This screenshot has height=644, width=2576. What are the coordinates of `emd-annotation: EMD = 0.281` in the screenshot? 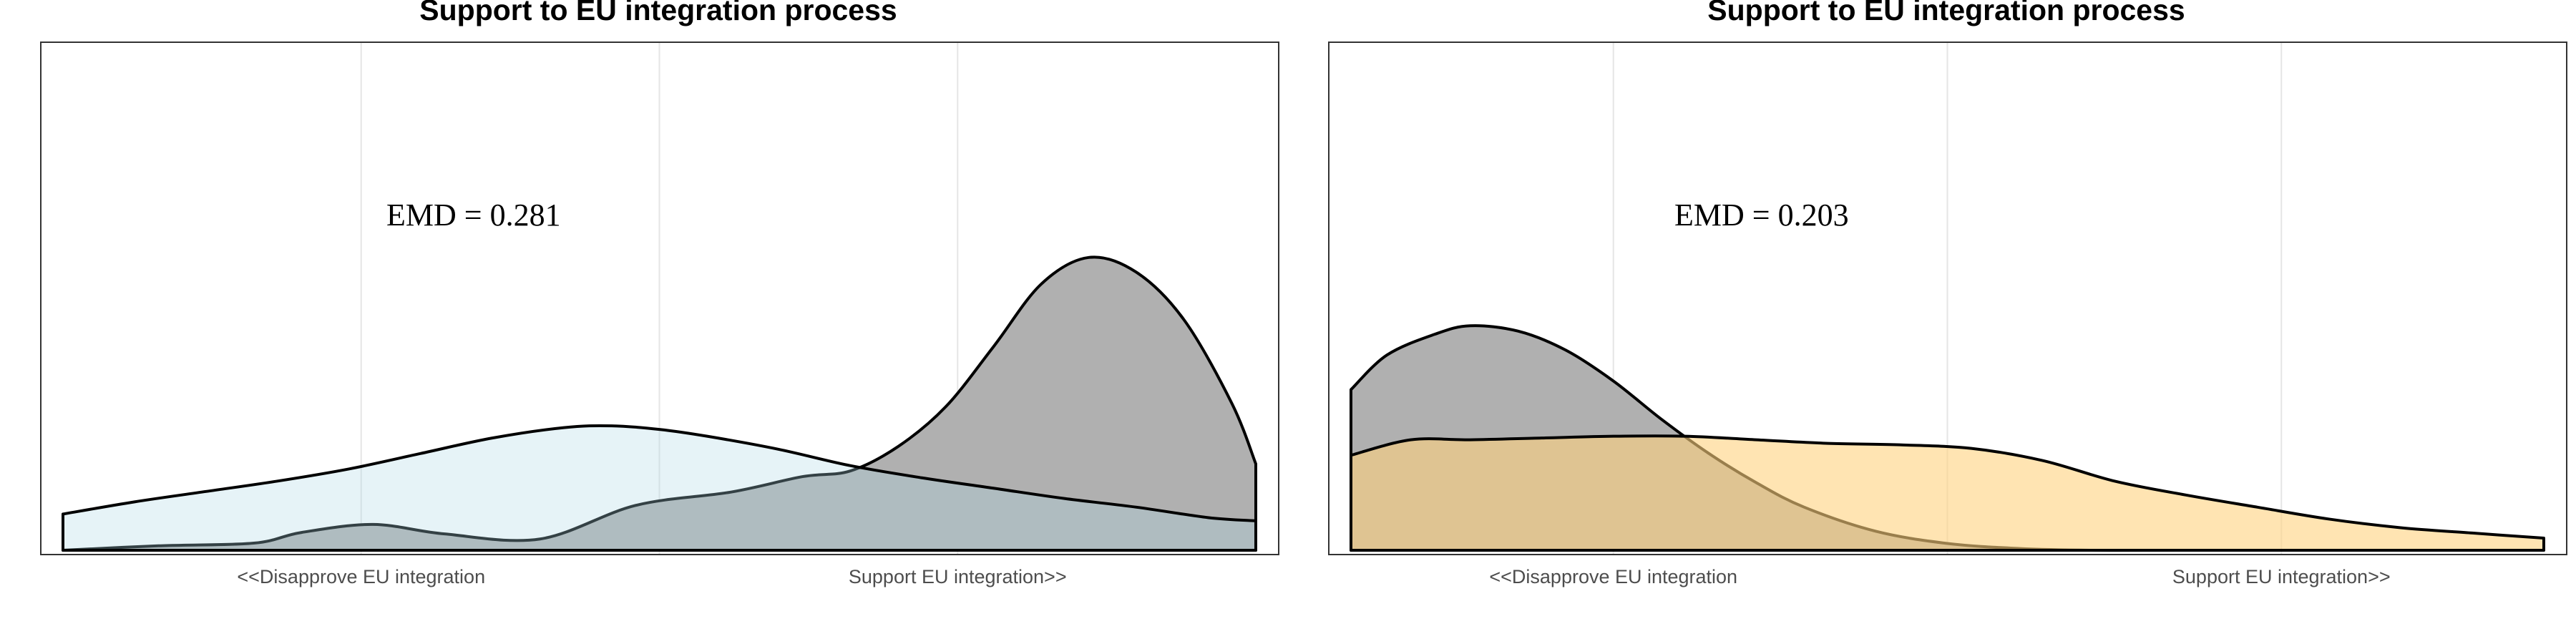 It's located at (473, 215).